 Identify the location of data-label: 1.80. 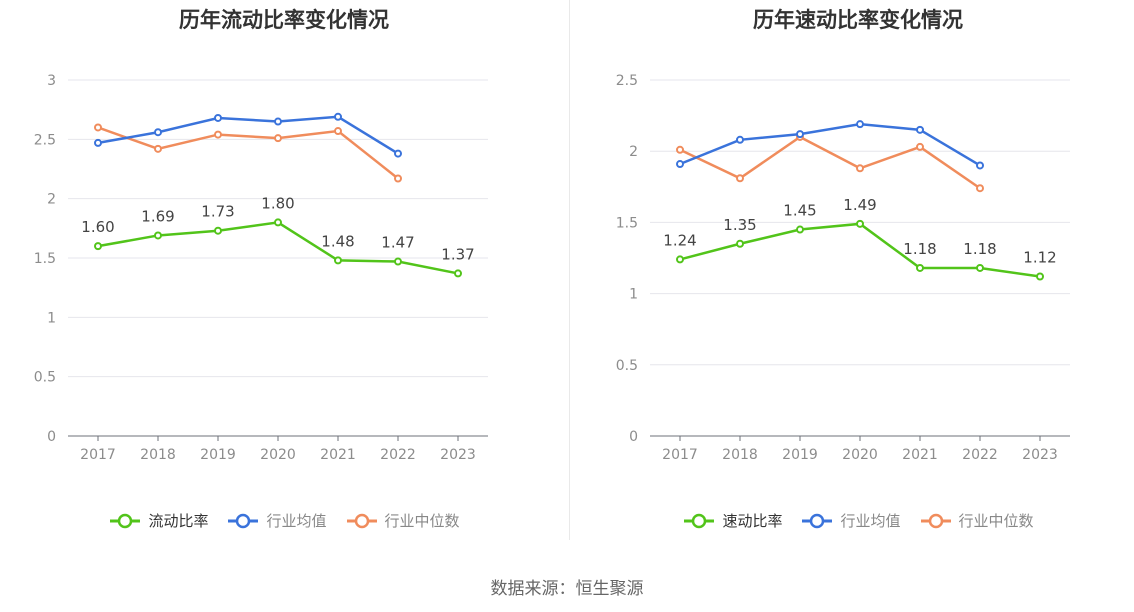
(277, 203).